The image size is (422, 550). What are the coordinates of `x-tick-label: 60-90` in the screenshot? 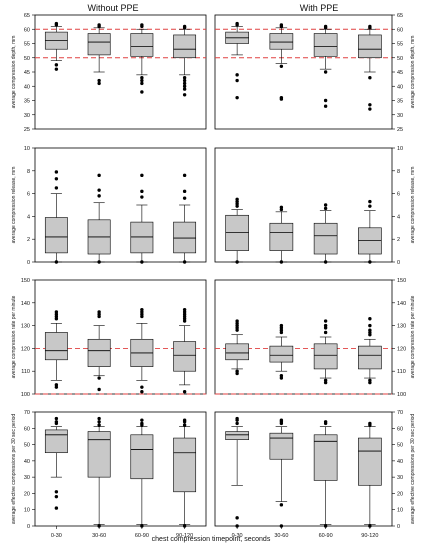 It's located at (326, 536).